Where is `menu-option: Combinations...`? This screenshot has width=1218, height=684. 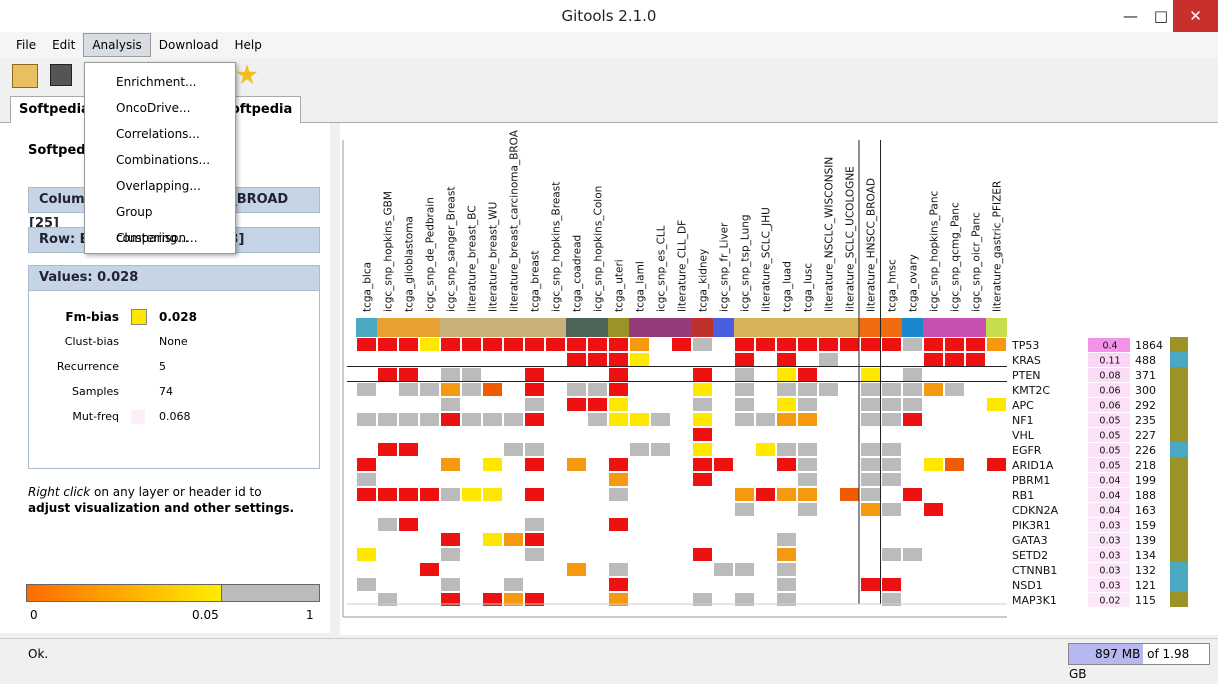 menu-option: Combinations... is located at coordinates (163, 160).